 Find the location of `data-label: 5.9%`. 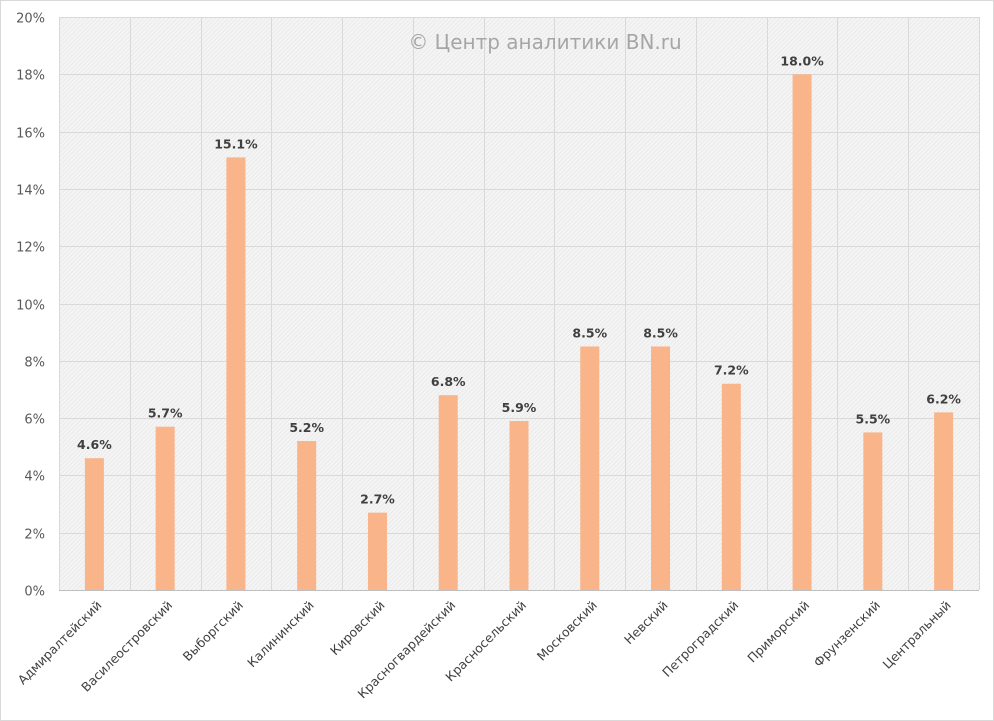

data-label: 5.9% is located at coordinates (519, 407).